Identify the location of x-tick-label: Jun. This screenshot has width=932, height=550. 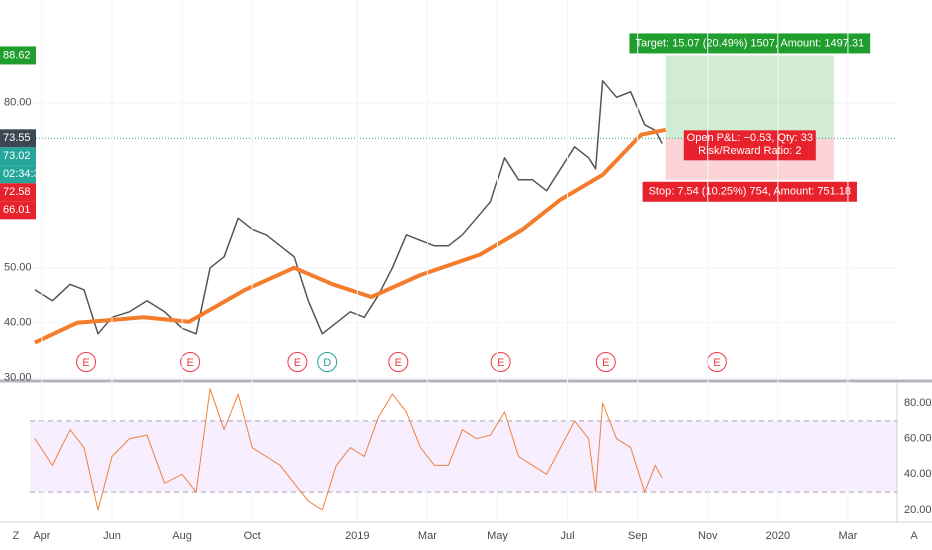
(112, 536).